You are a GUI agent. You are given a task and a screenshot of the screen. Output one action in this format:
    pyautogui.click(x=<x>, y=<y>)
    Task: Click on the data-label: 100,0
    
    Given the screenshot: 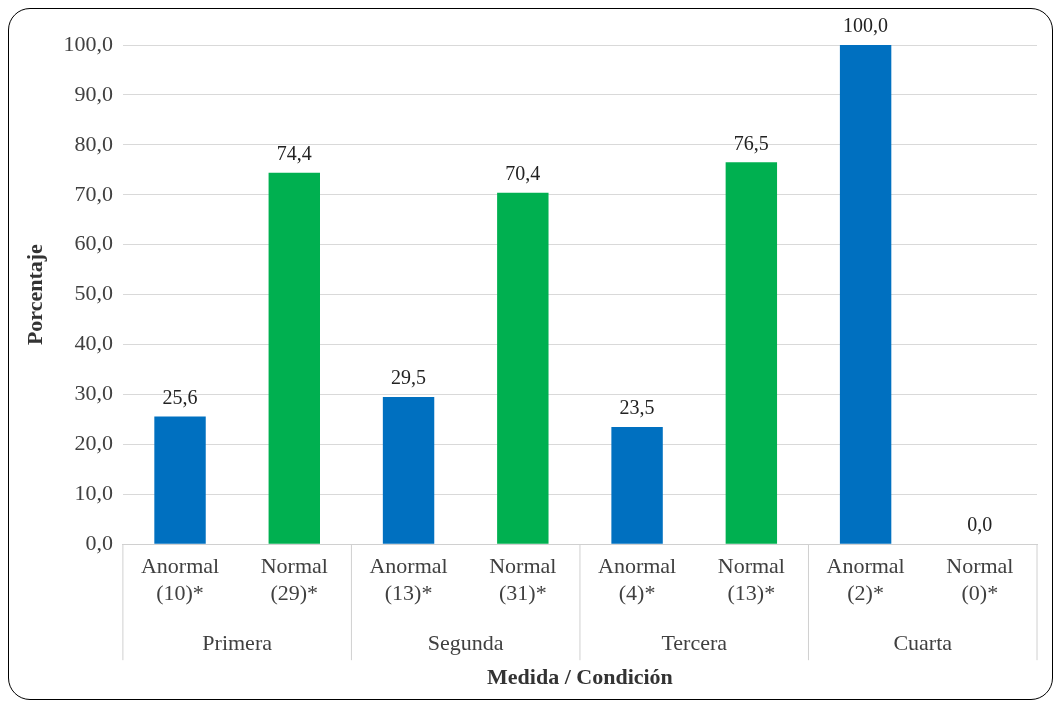 What is the action you would take?
    pyautogui.click(x=866, y=25)
    